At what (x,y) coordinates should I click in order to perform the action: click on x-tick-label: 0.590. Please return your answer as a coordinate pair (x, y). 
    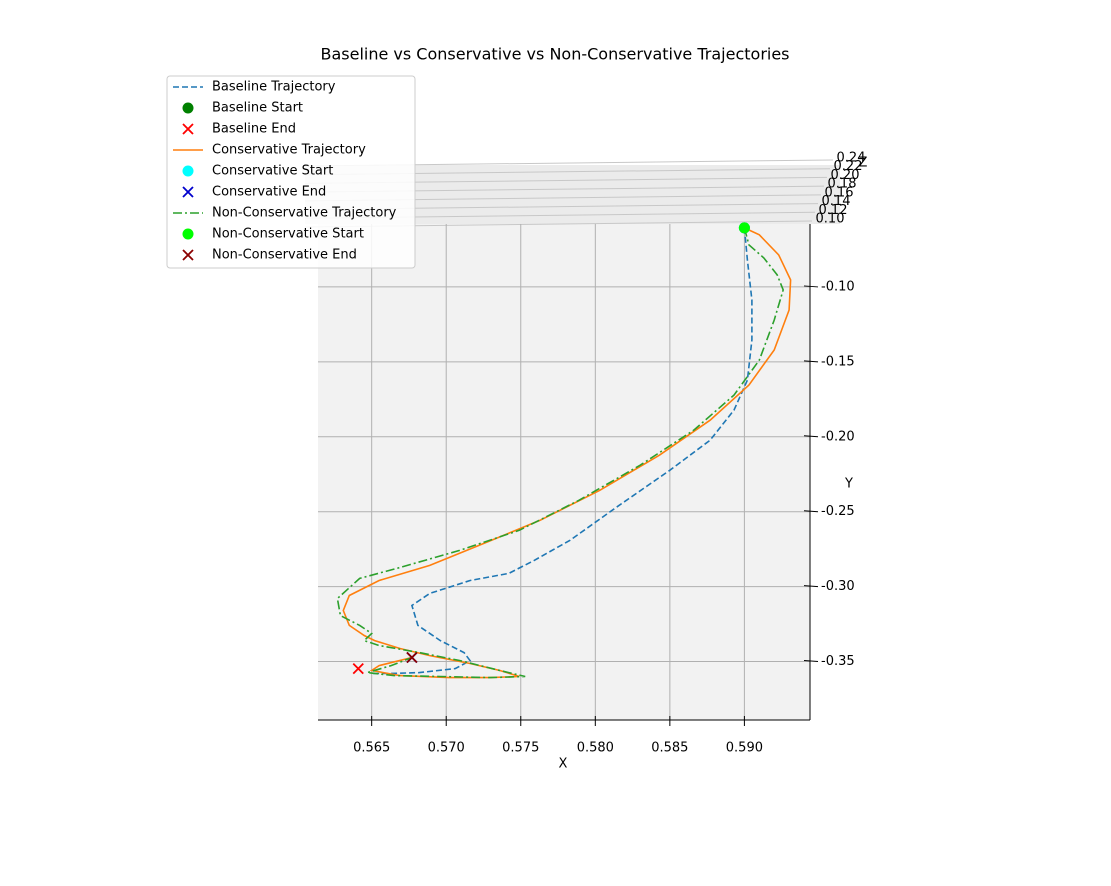
    Looking at the image, I should click on (744, 748).